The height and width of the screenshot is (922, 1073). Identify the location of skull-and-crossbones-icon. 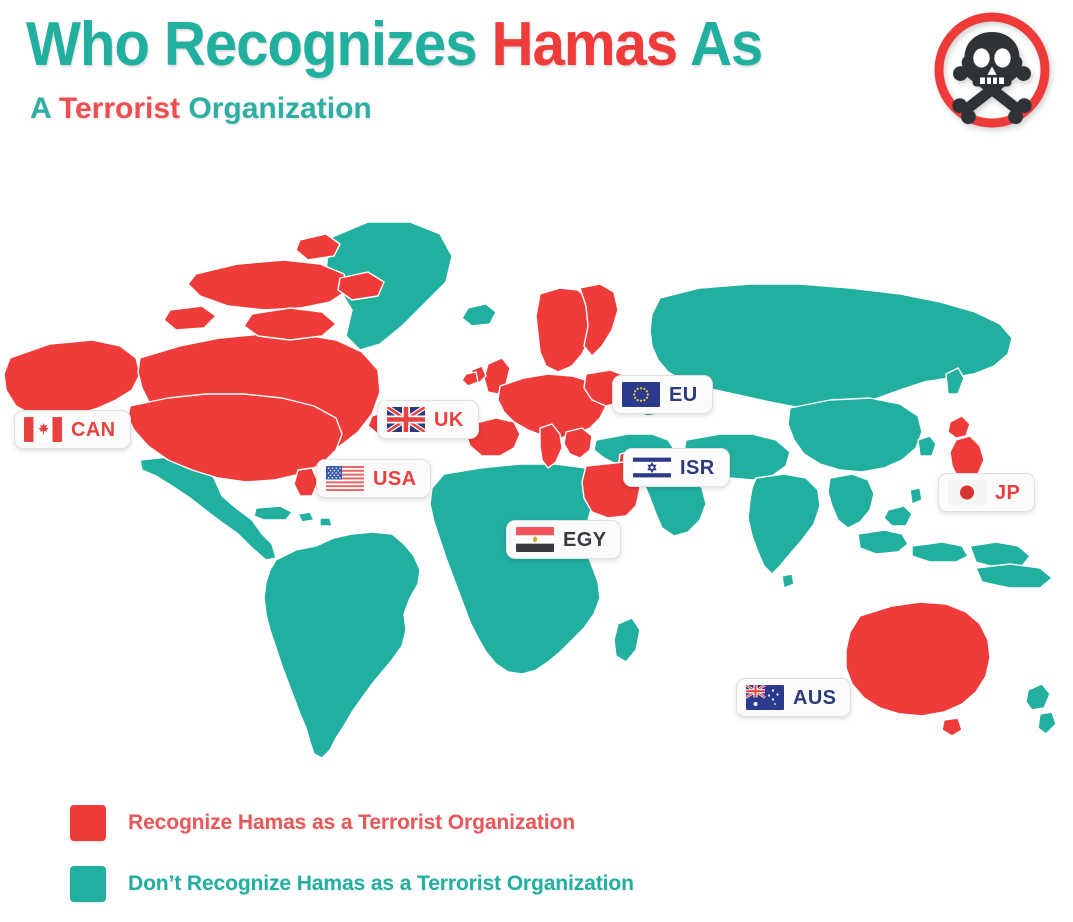
(992, 70).